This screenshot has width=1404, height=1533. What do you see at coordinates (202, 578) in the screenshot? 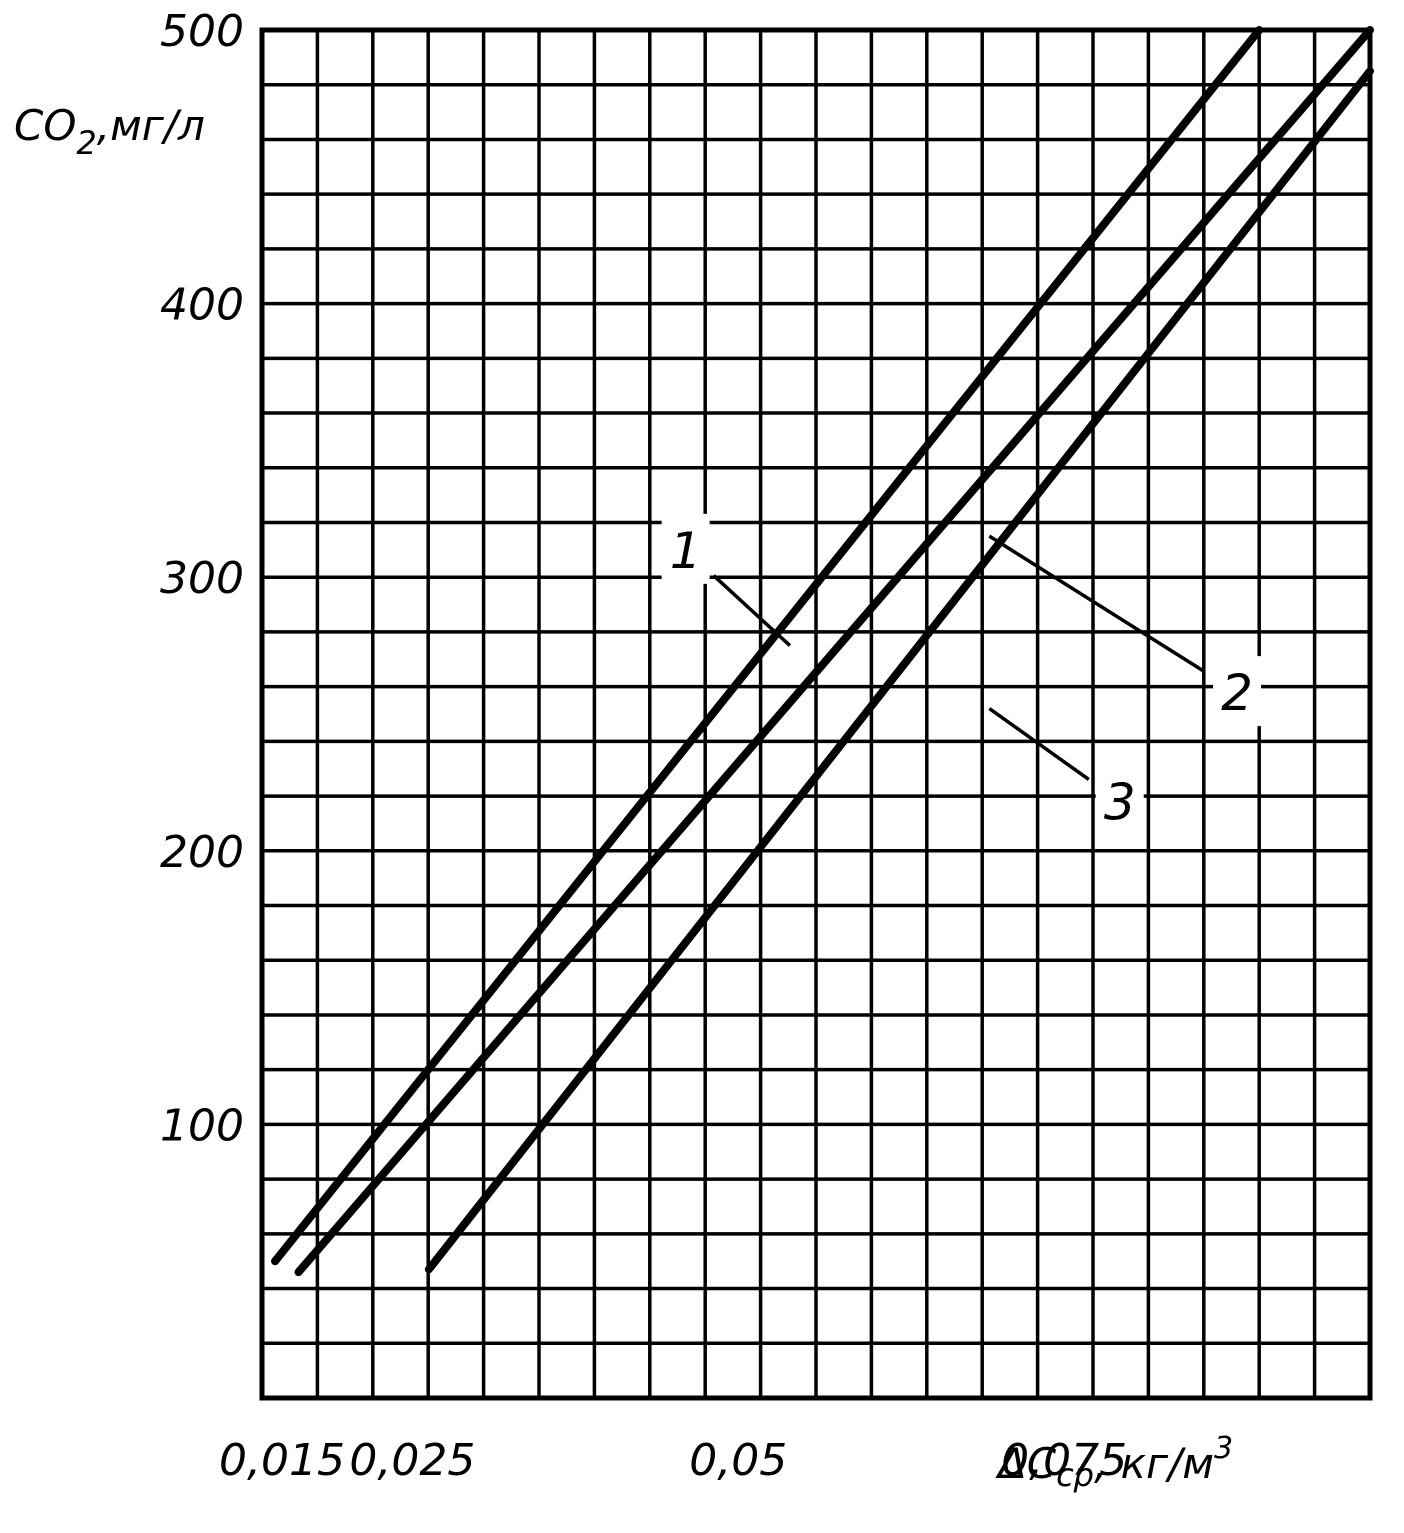
I see `y-tick-label: 300` at bounding box center [202, 578].